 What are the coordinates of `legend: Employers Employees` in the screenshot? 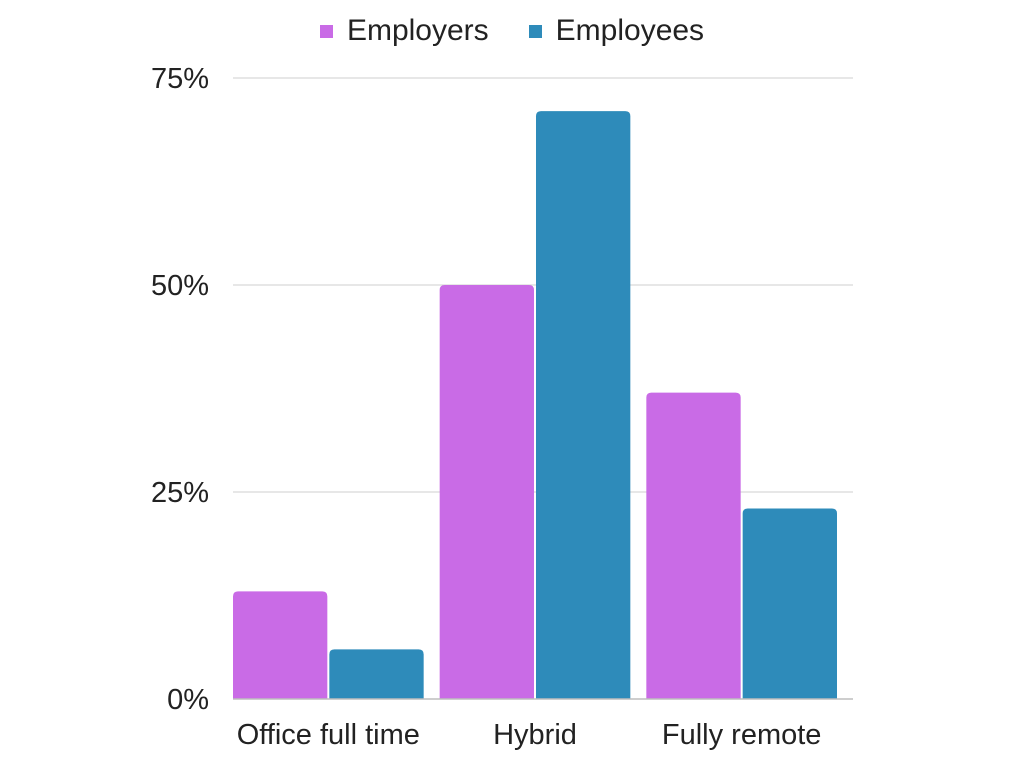 It's located at (512, 31).